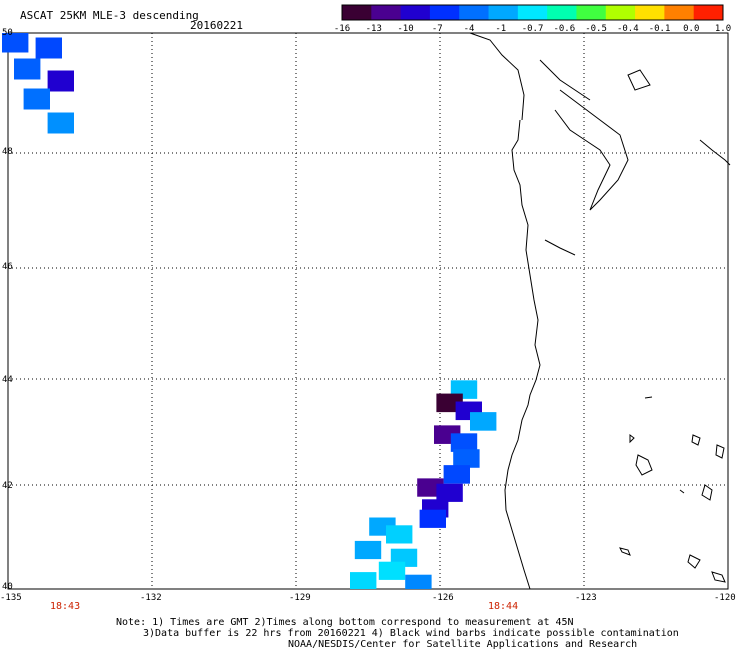  What do you see at coordinates (627, 29) in the screenshot?
I see `color-scale-label: -0.4` at bounding box center [627, 29].